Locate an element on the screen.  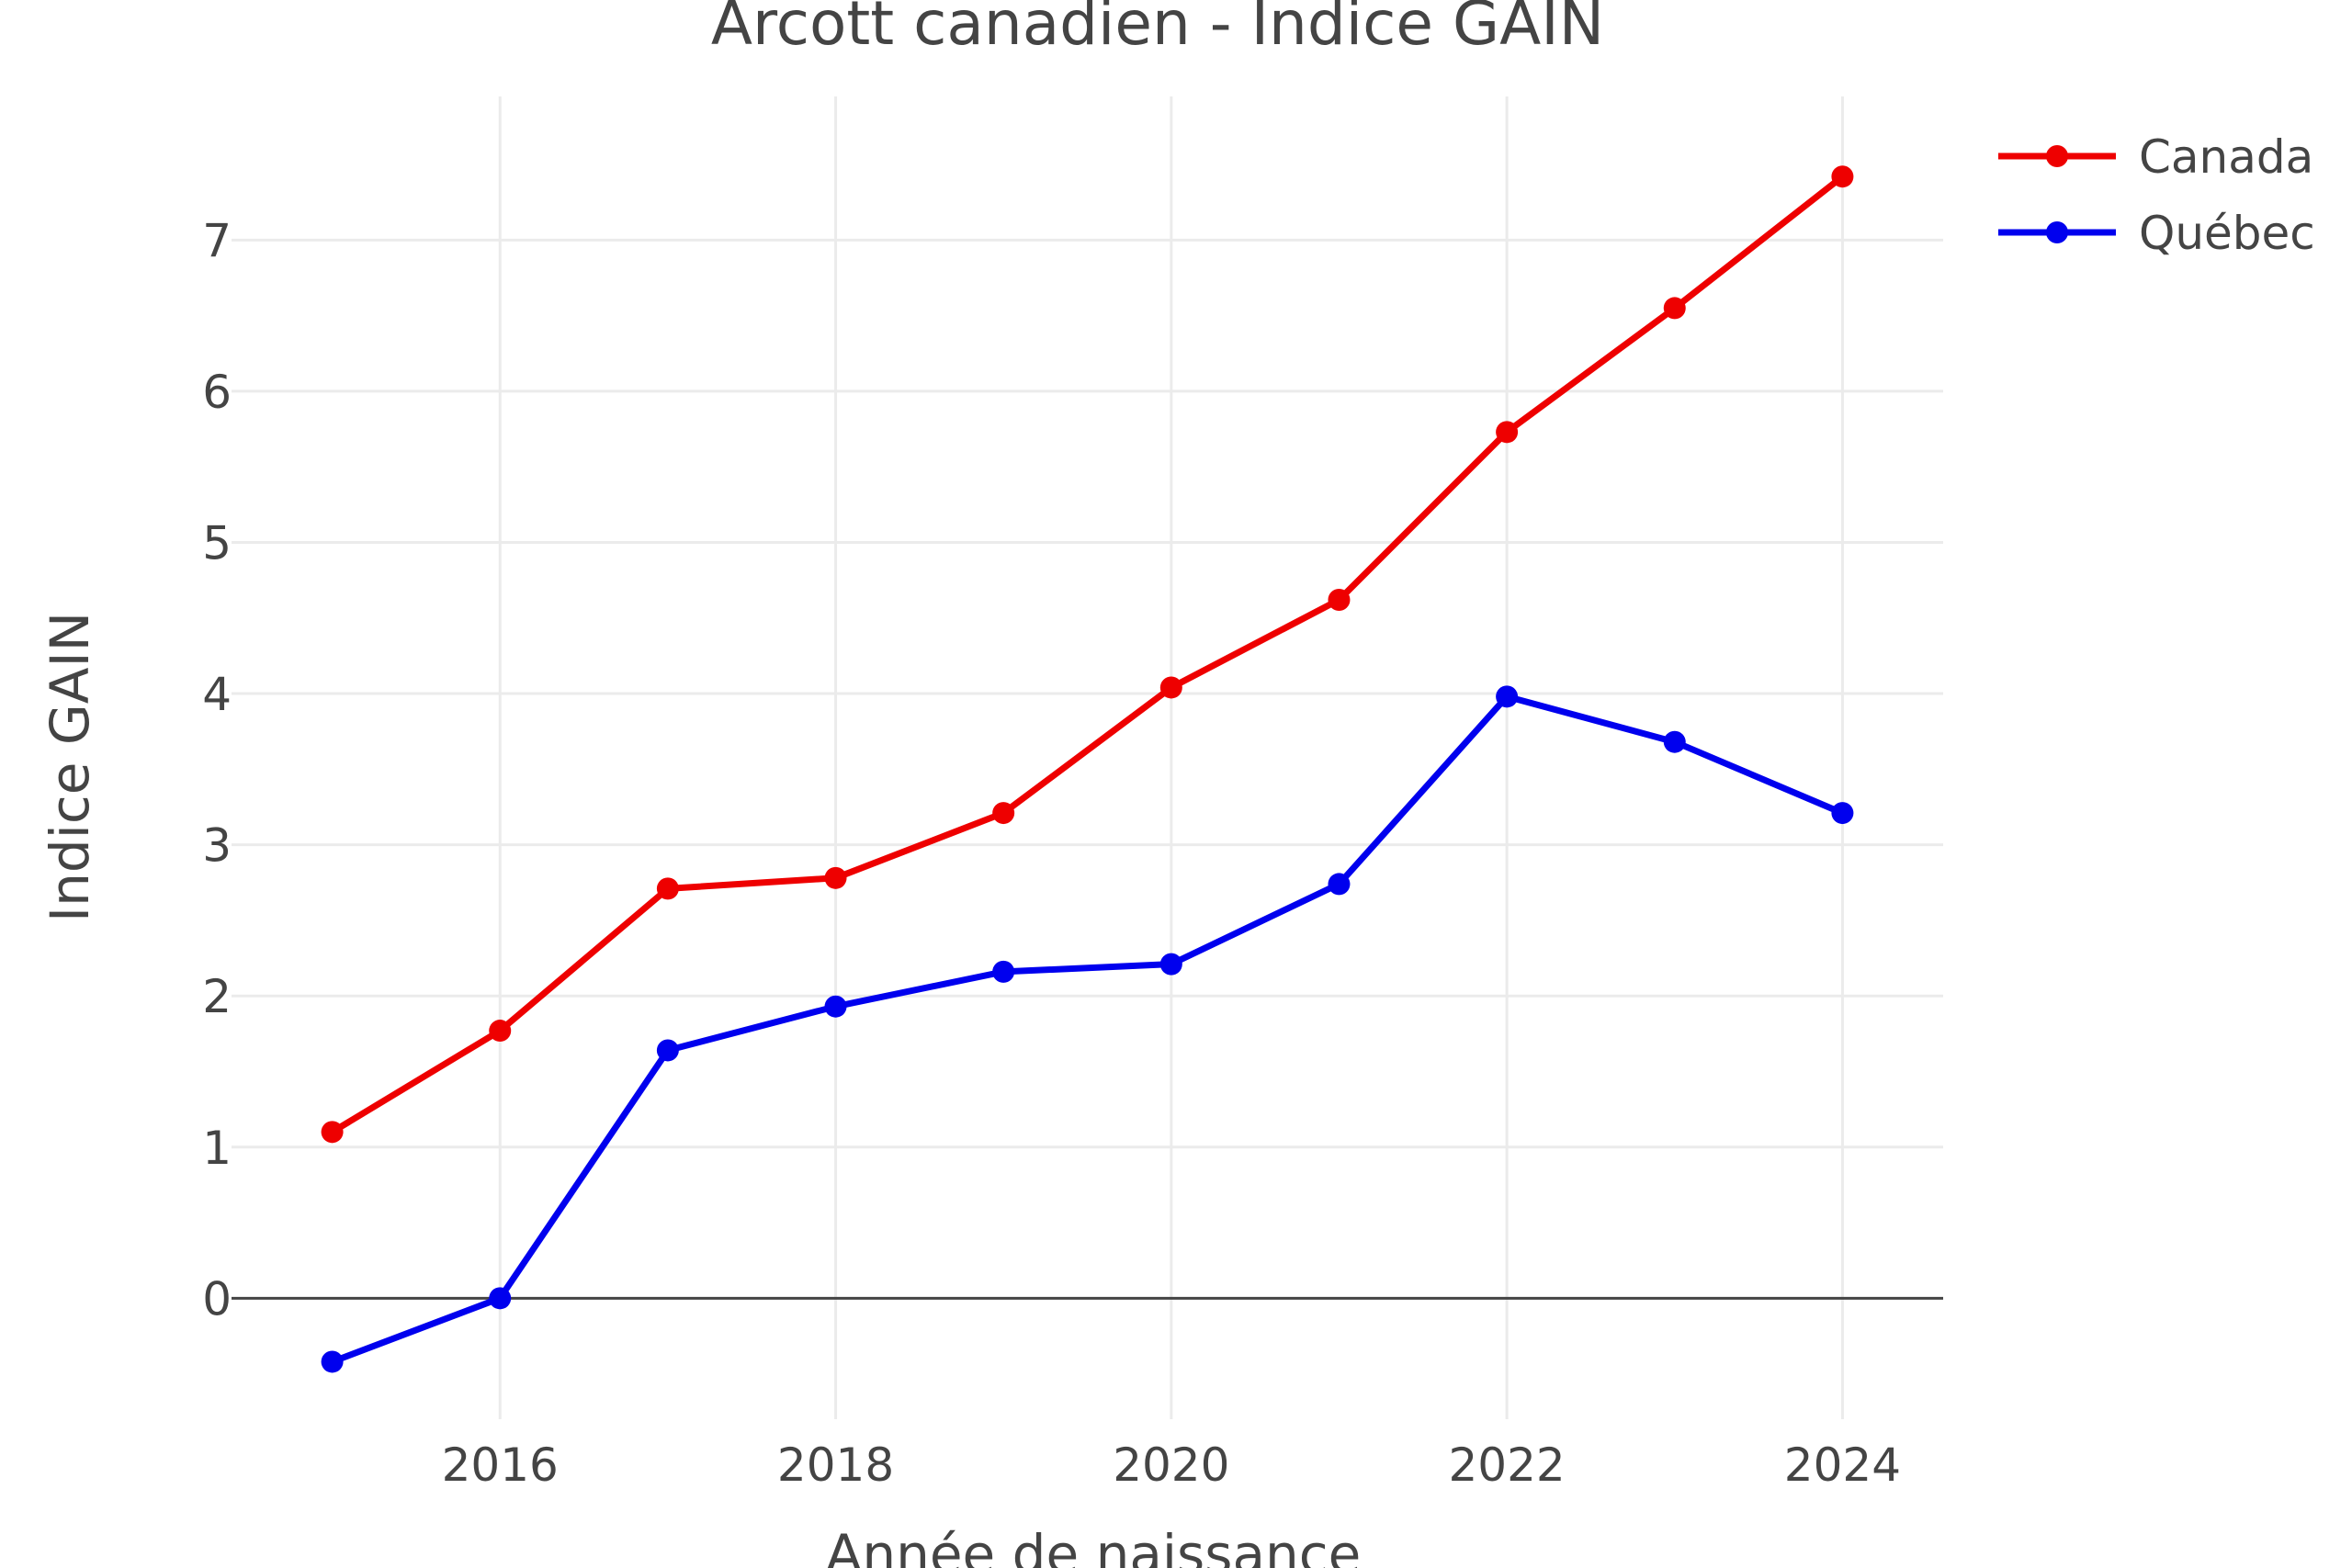
y-tick-label: 6 is located at coordinates (217, 393).